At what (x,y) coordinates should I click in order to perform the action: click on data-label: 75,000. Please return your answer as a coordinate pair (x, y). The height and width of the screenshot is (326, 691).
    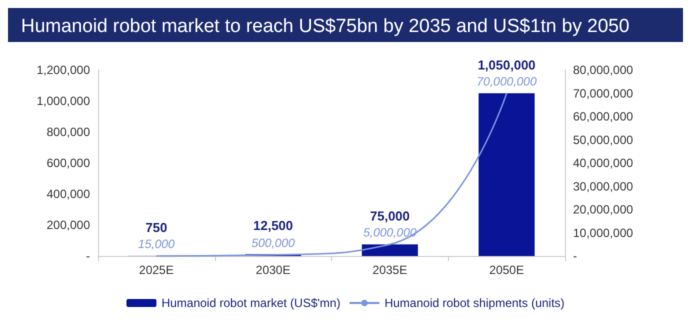
    Looking at the image, I should click on (390, 216).